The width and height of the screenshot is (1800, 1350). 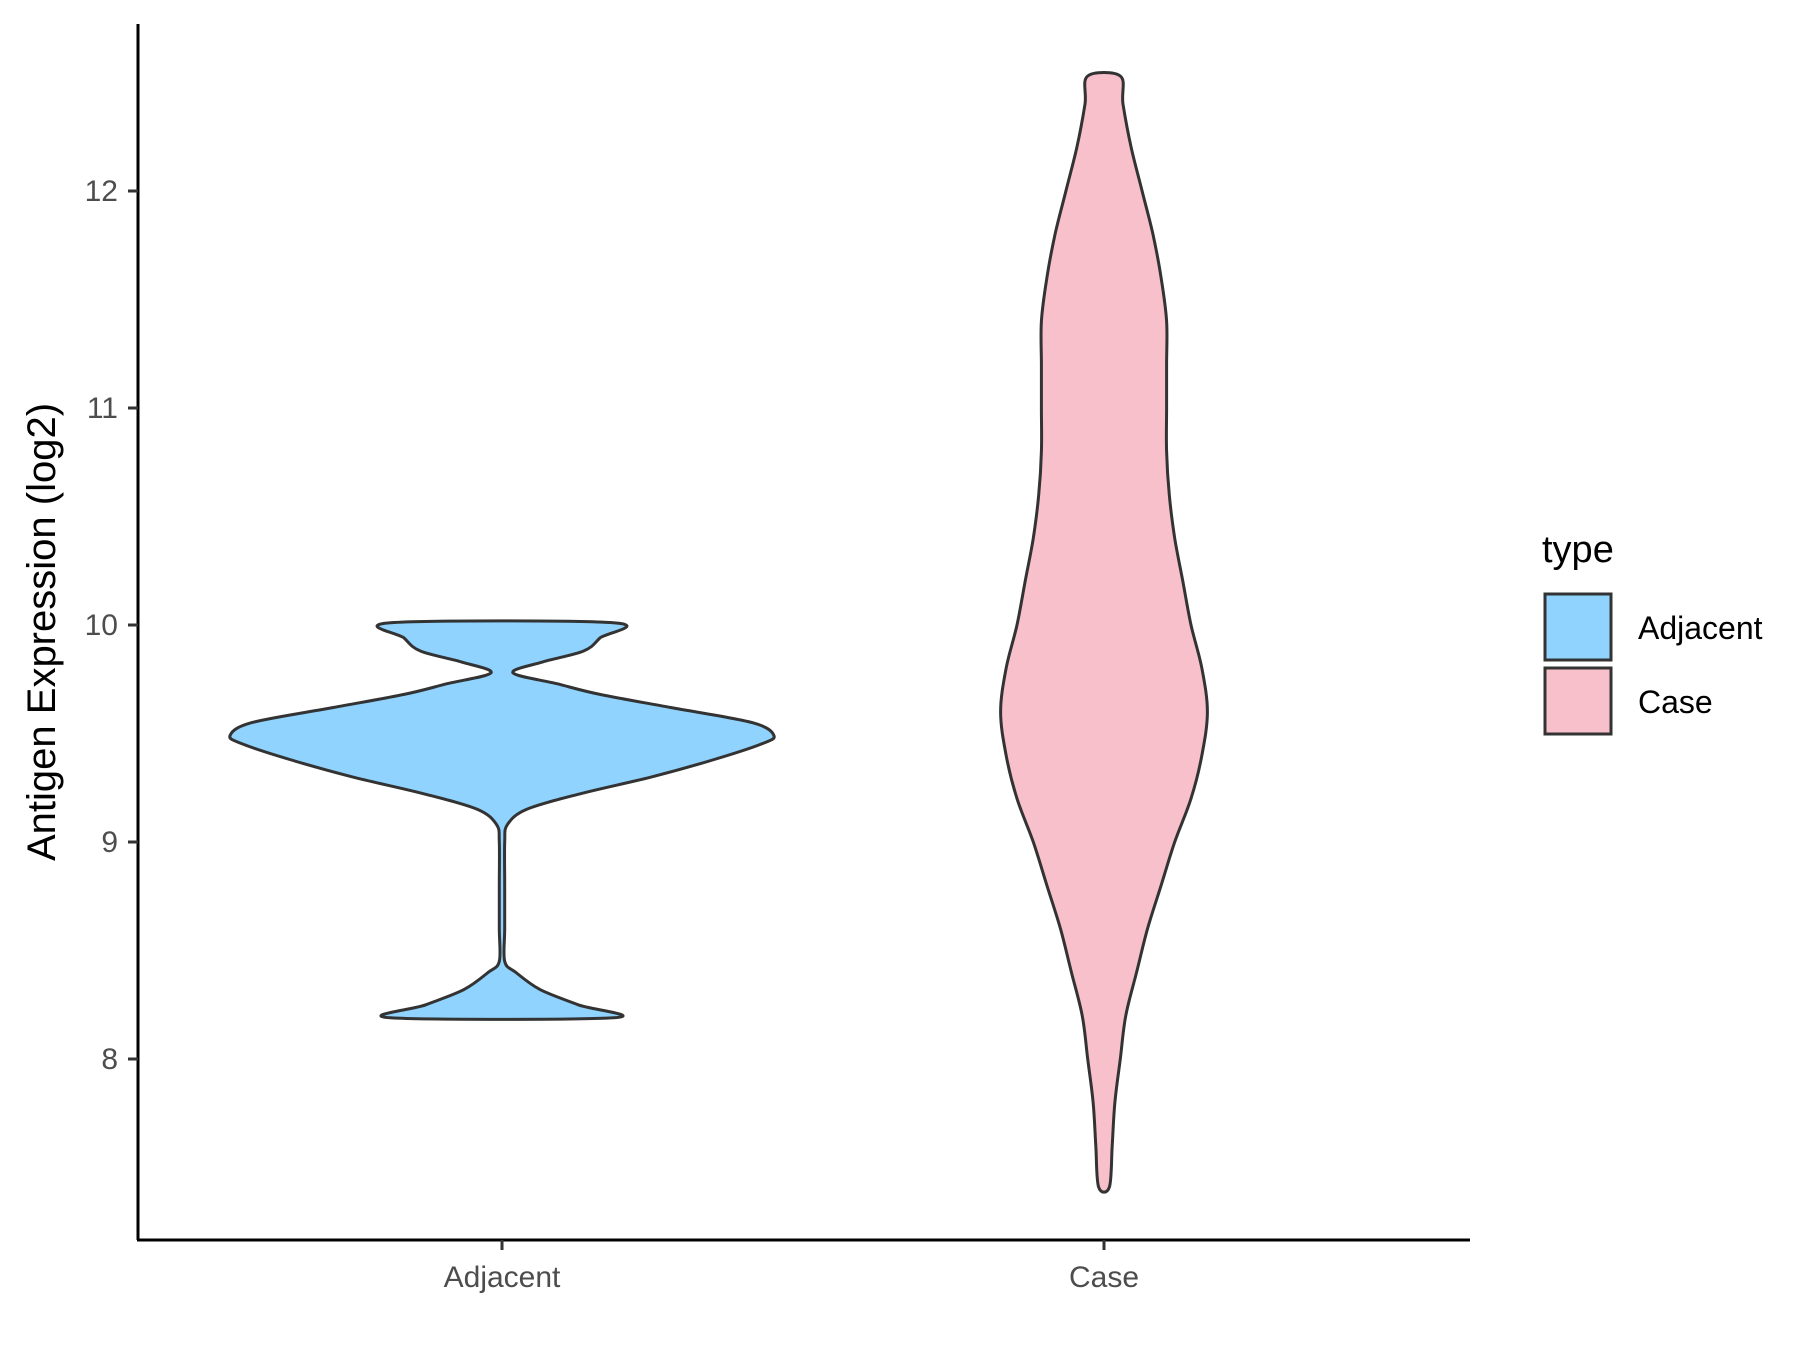 I want to click on y-tick-label: 8, so click(x=109, y=1059).